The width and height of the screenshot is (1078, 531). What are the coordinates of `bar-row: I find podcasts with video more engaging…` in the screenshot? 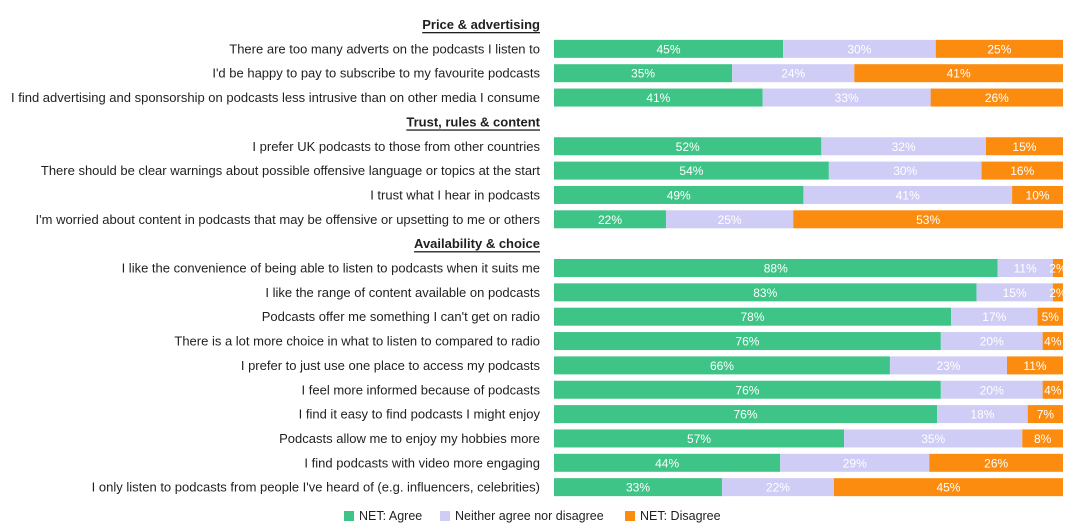 It's located at (683, 462).